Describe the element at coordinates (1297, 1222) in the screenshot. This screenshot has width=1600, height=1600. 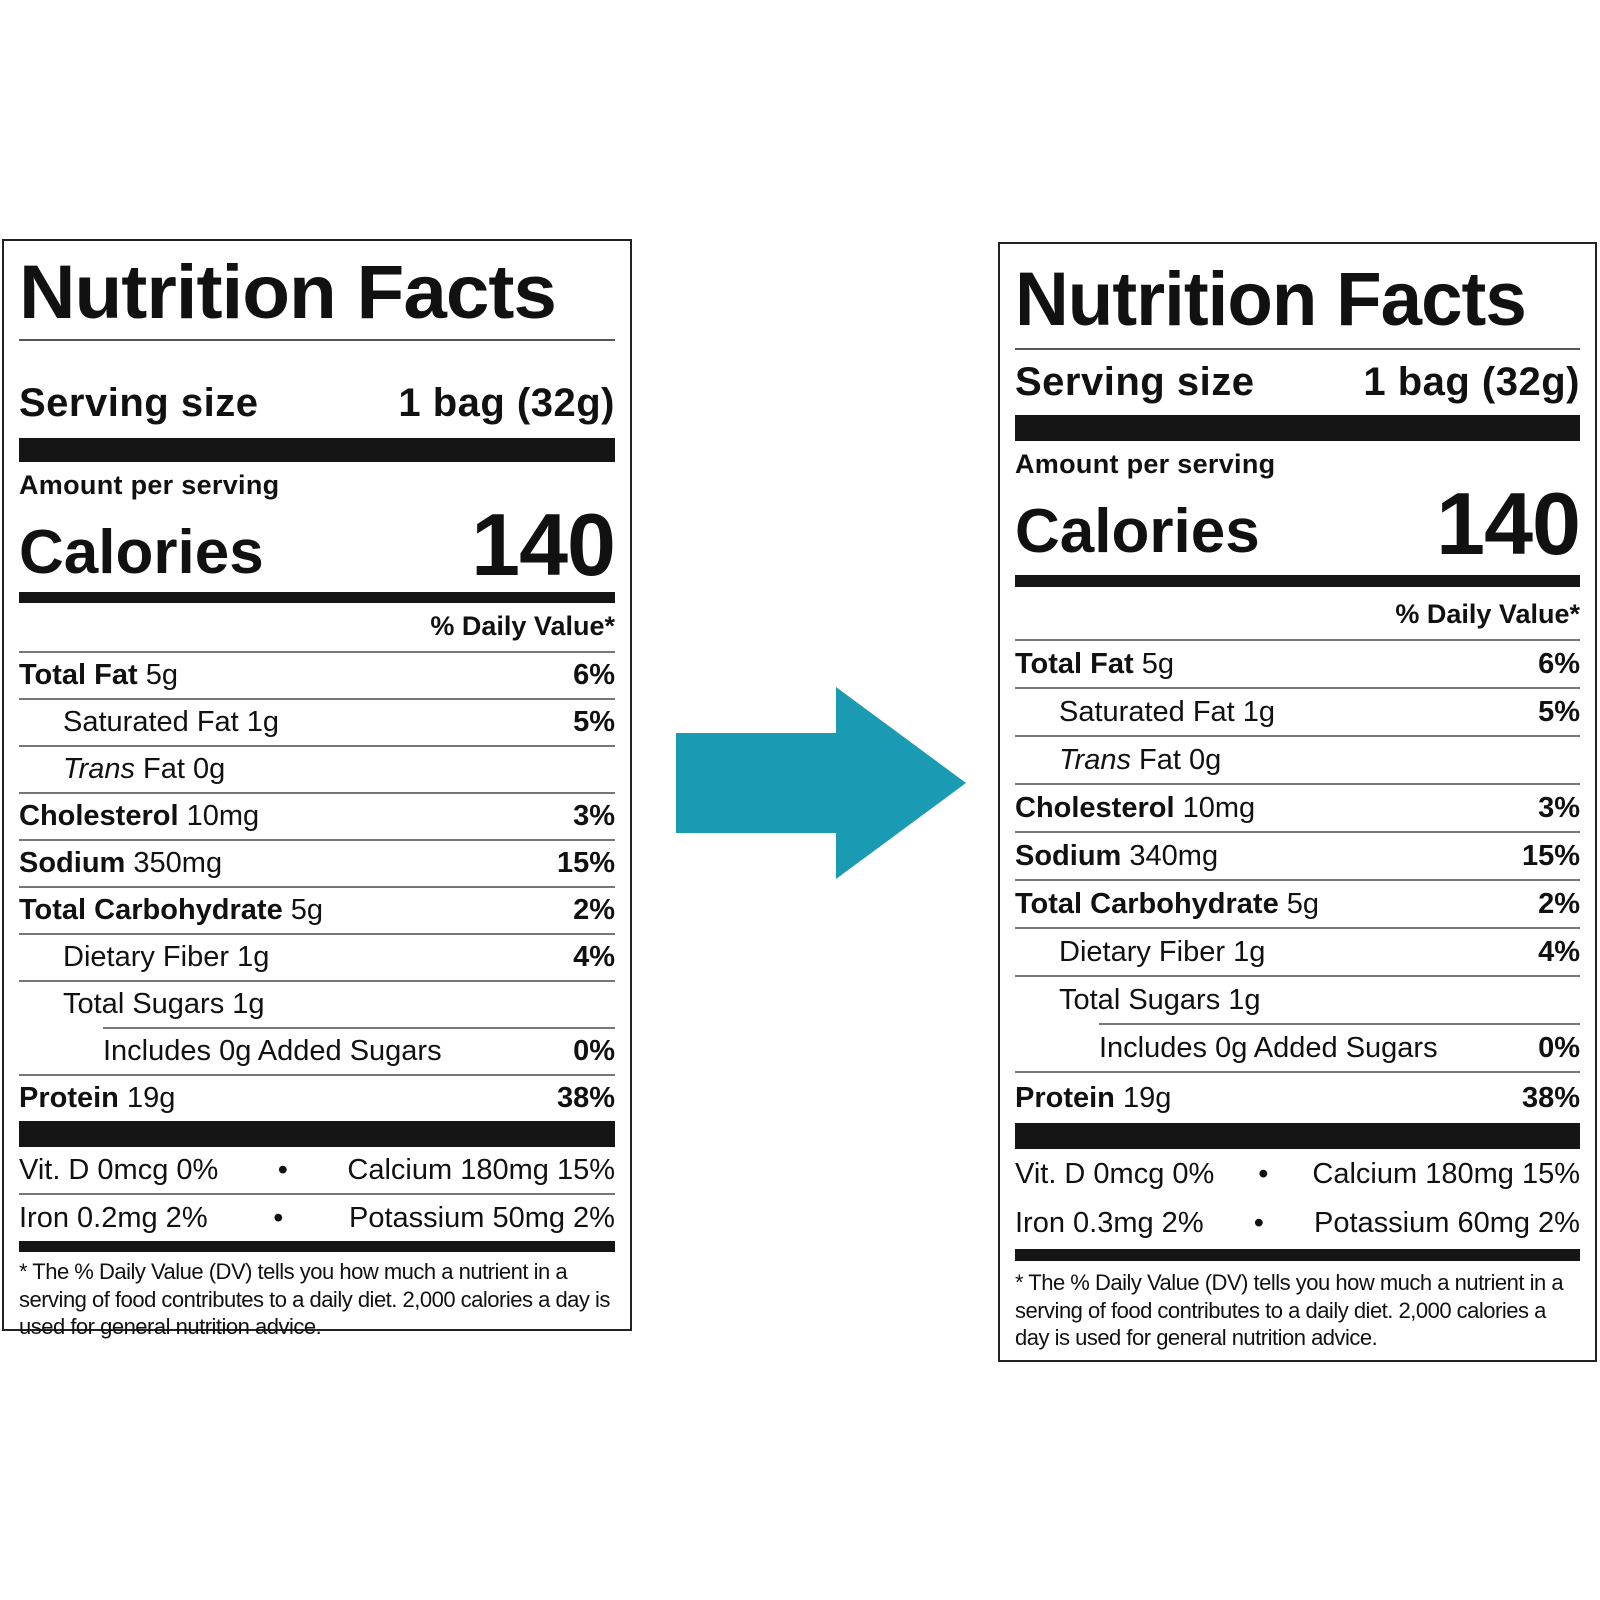
I see `vitamin-row: Iron 0.3mg 2% • Potassium 60mg 2%` at that location.